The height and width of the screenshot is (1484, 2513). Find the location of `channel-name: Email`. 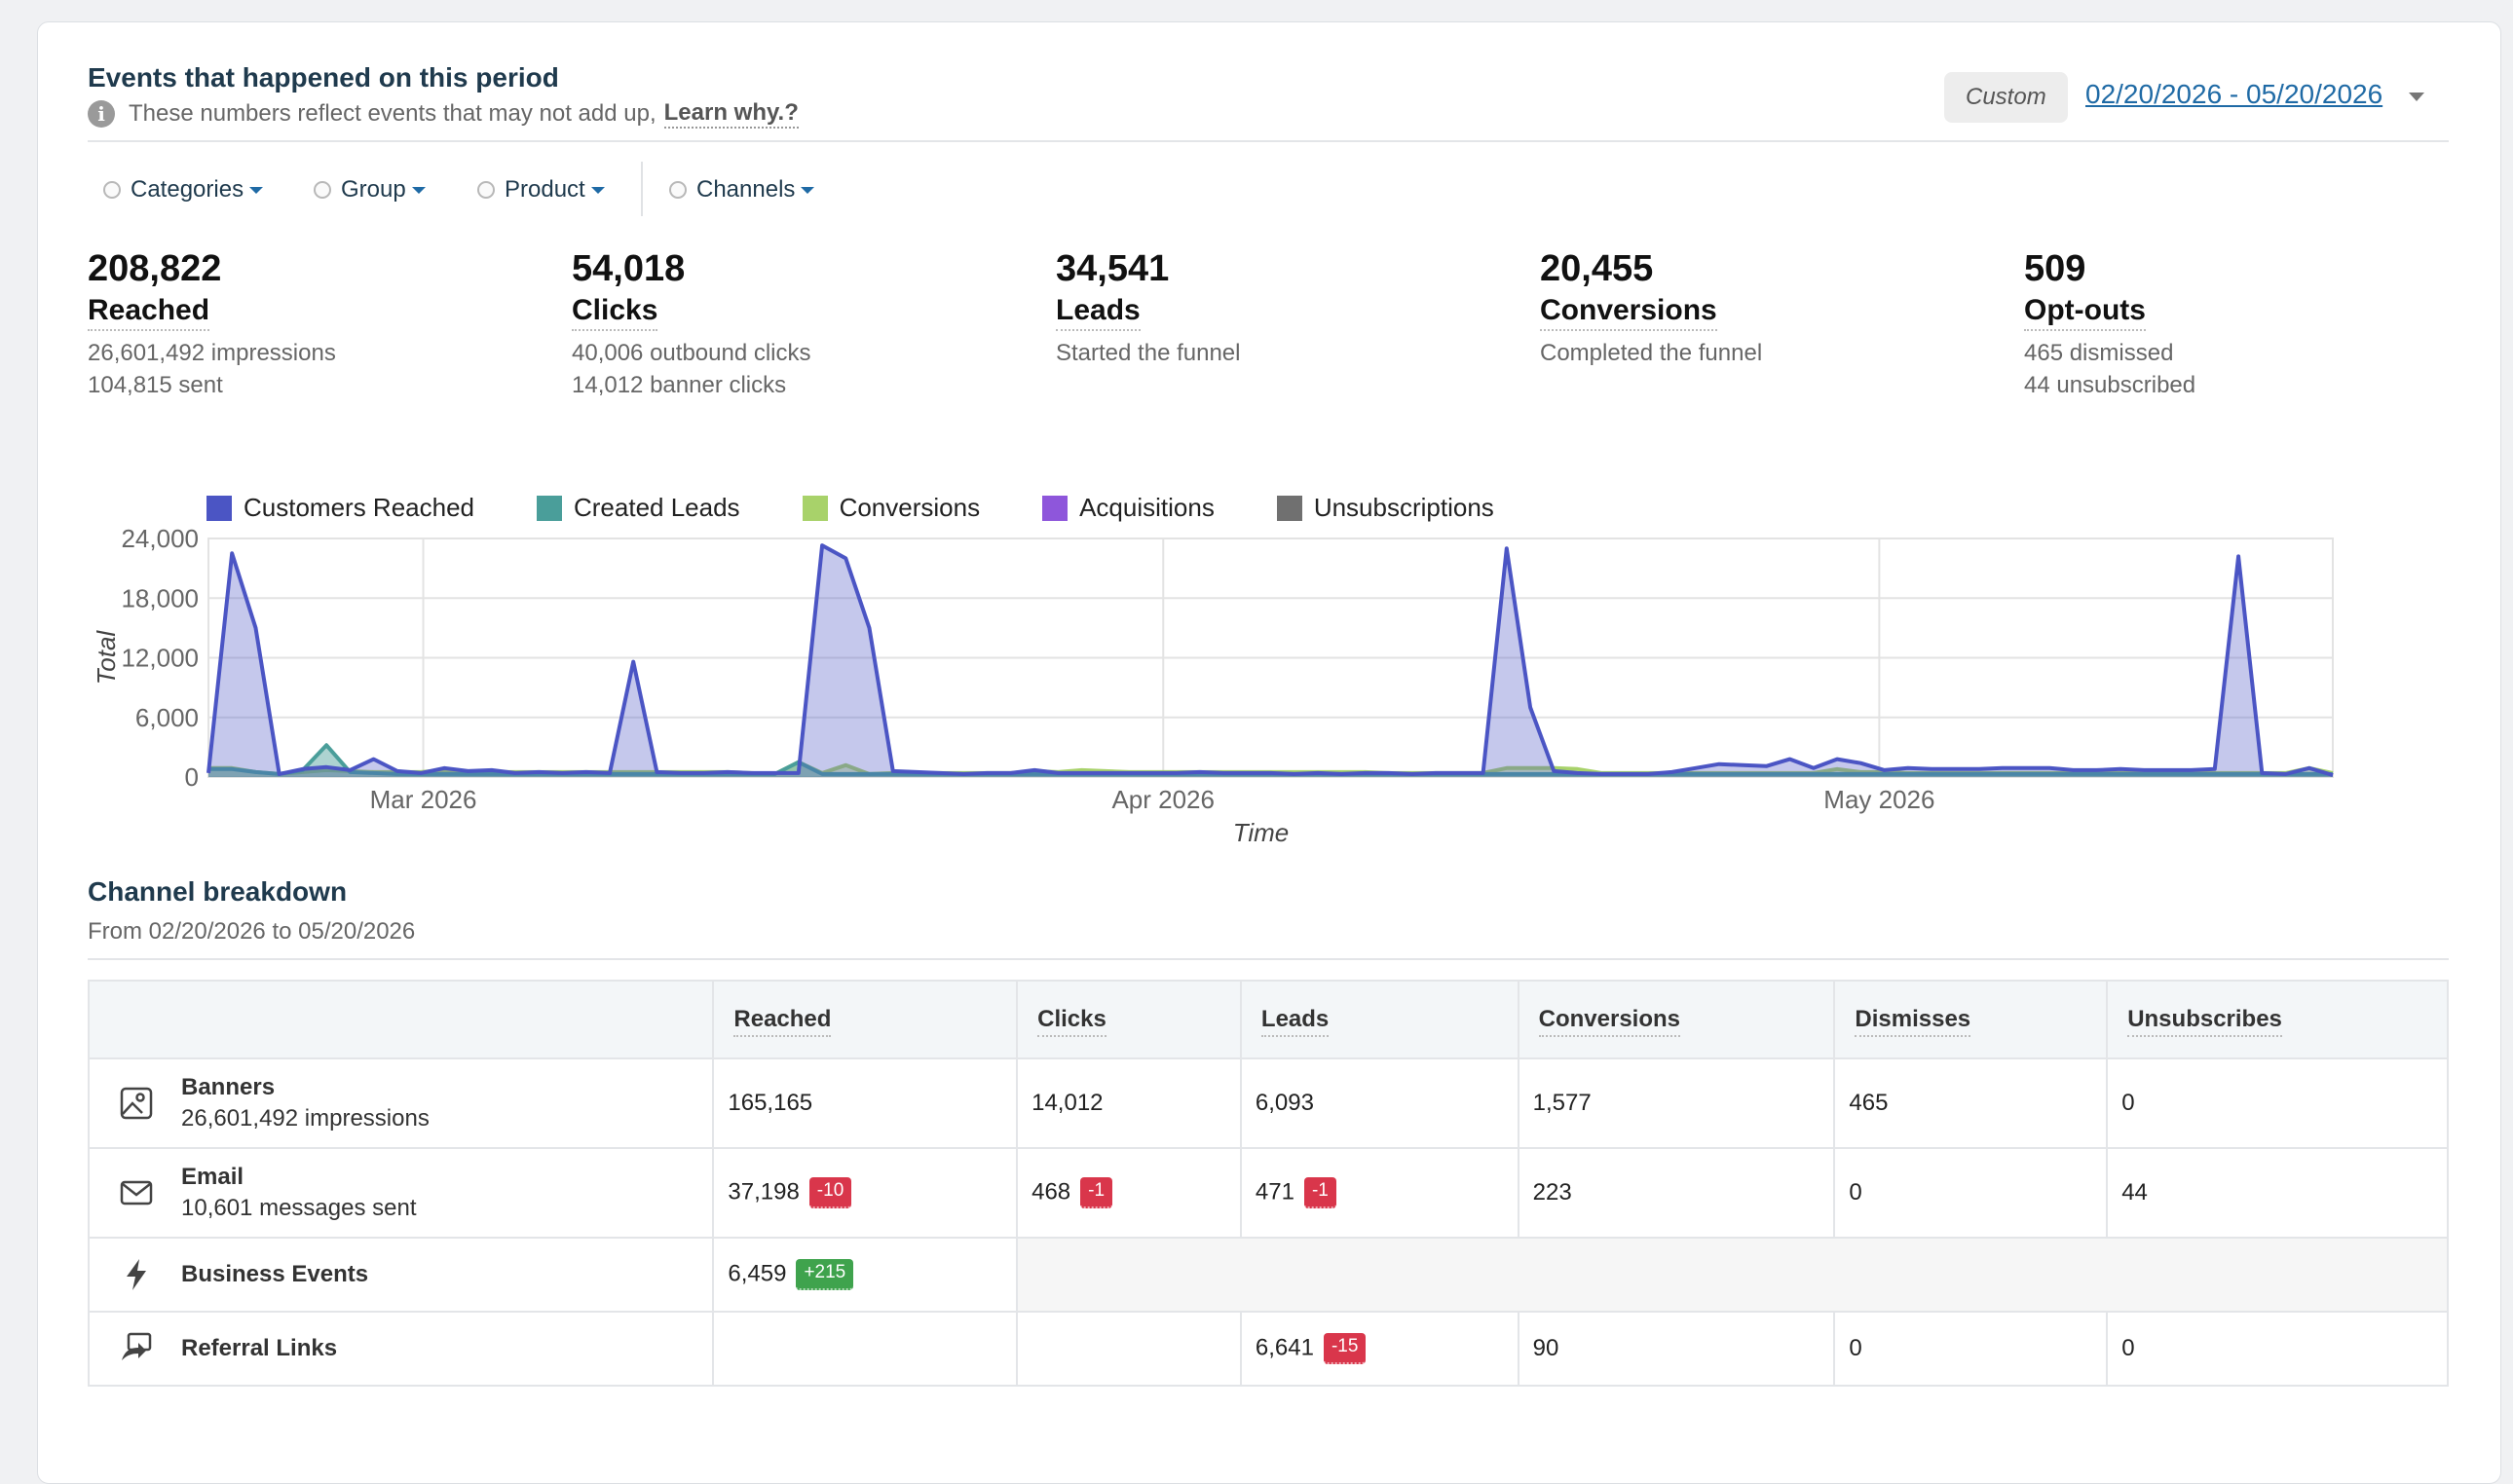

channel-name: Email is located at coordinates (212, 1177).